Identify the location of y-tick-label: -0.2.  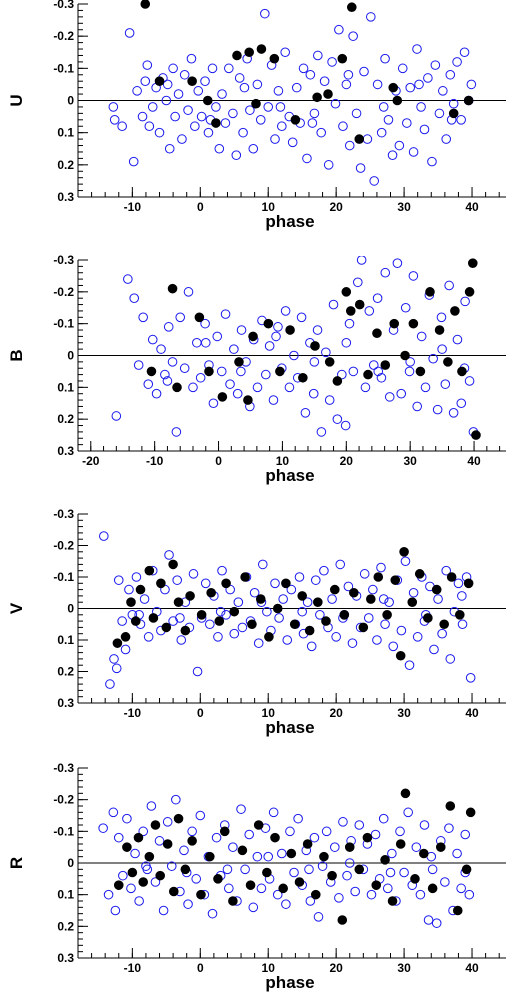
(63, 36).